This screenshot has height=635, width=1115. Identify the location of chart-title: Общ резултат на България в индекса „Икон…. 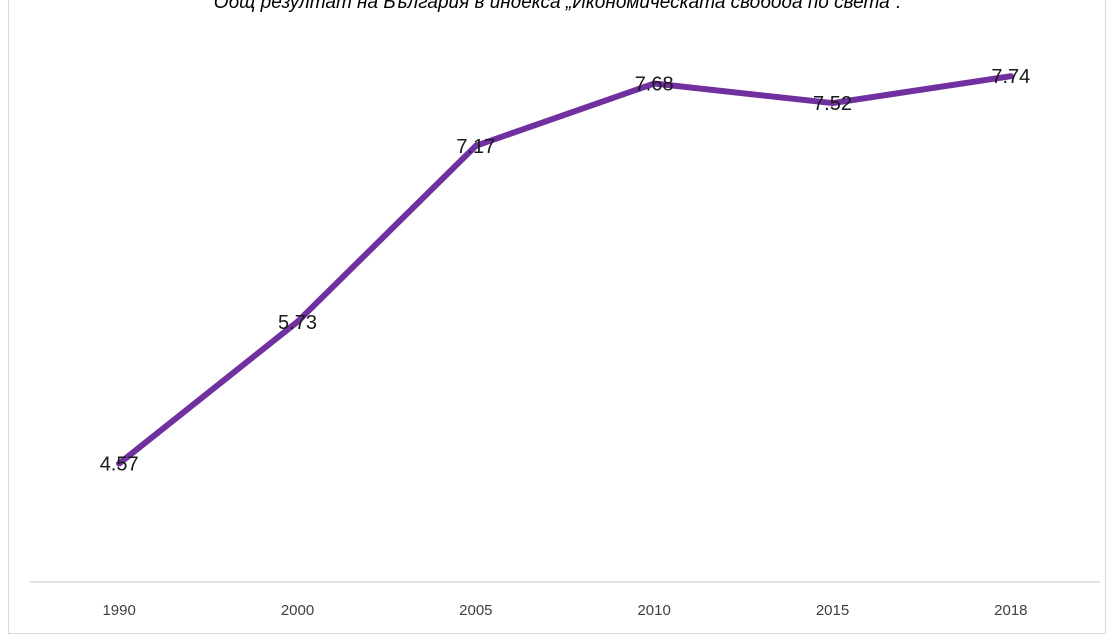
(557, 6).